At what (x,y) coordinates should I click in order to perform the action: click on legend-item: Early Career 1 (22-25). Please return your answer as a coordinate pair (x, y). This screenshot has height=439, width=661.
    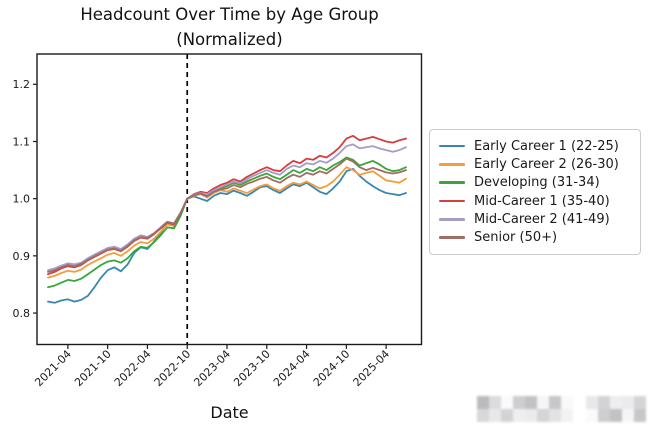
    Looking at the image, I should click on (534, 146).